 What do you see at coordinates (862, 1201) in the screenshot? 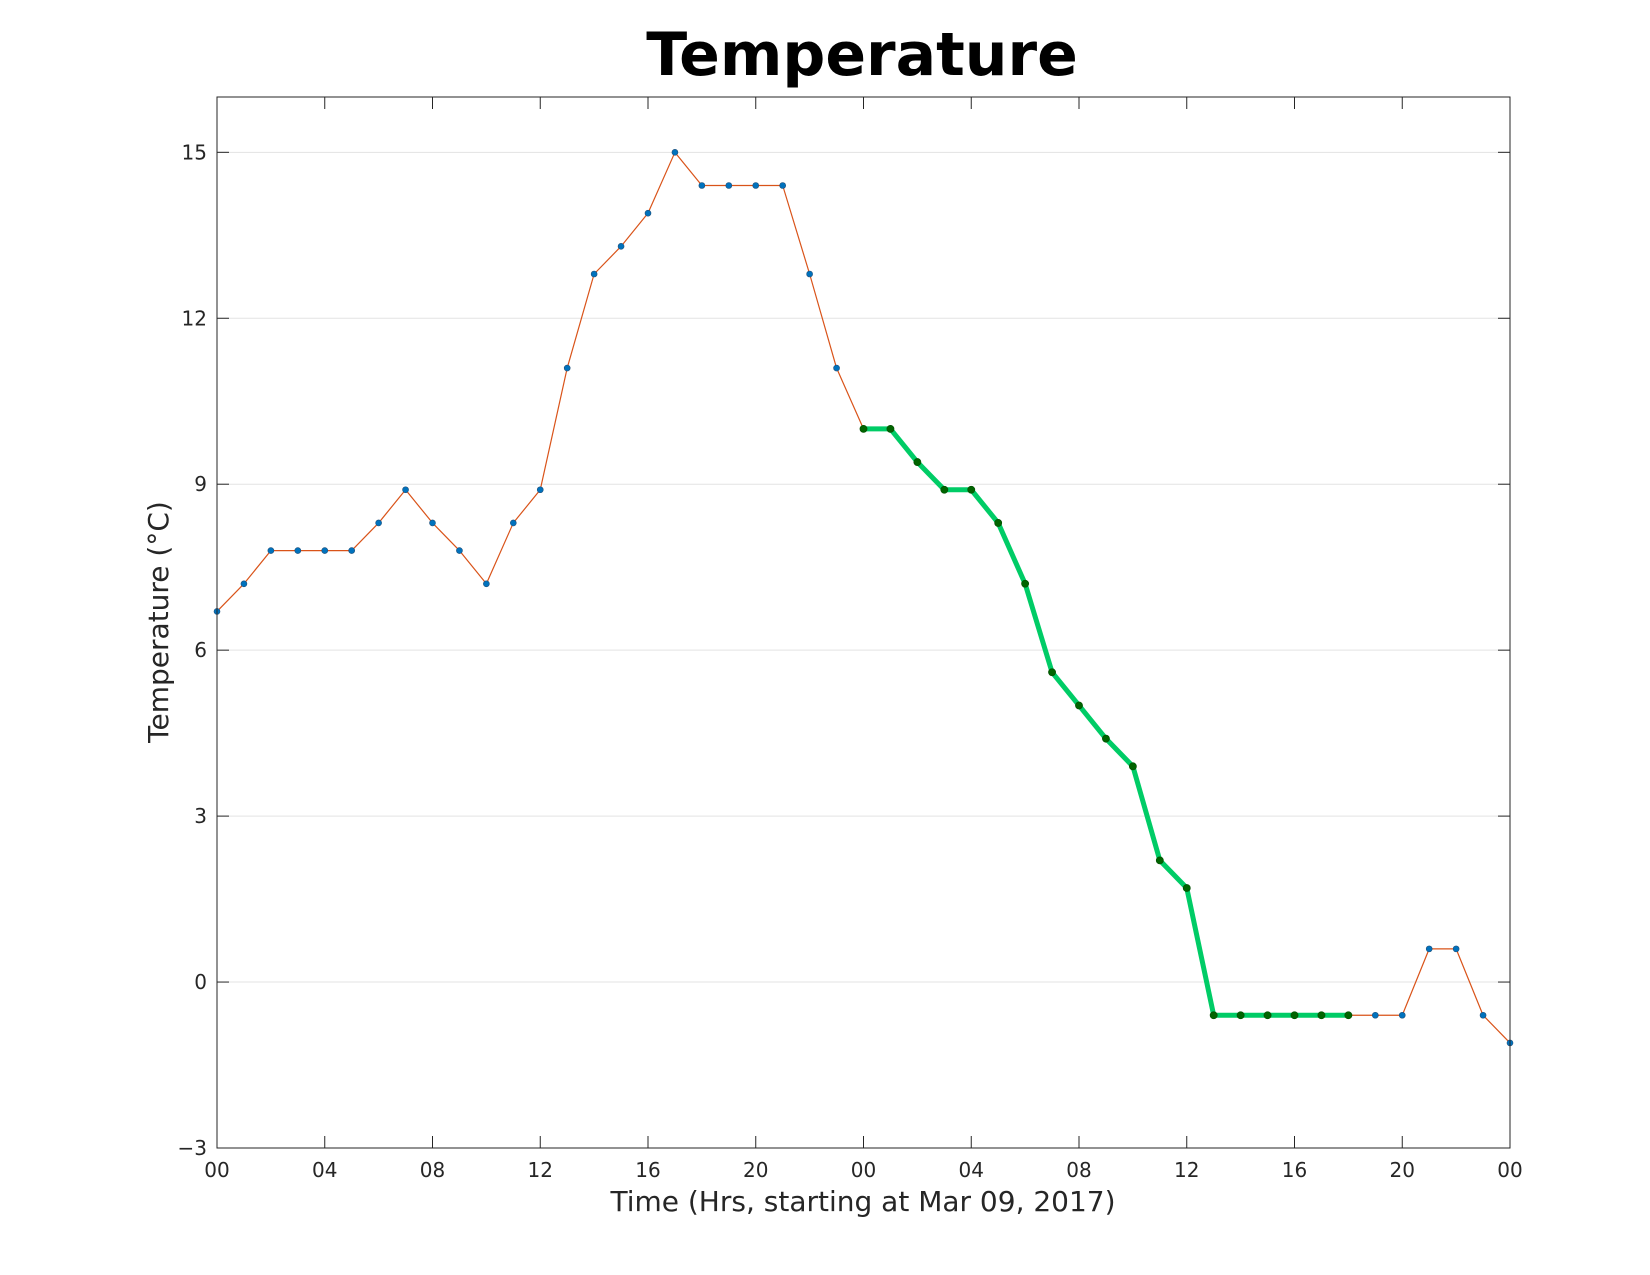
I see `x-axis-label: Time (Hrs, starting at Mar 09, 2017)` at bounding box center [862, 1201].